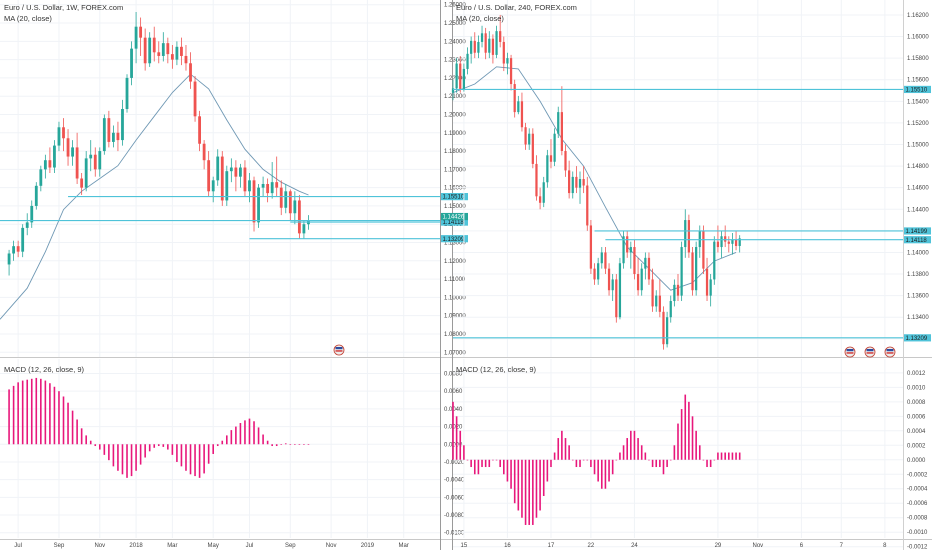  I want to click on us-flag-icon, so click(850, 352).